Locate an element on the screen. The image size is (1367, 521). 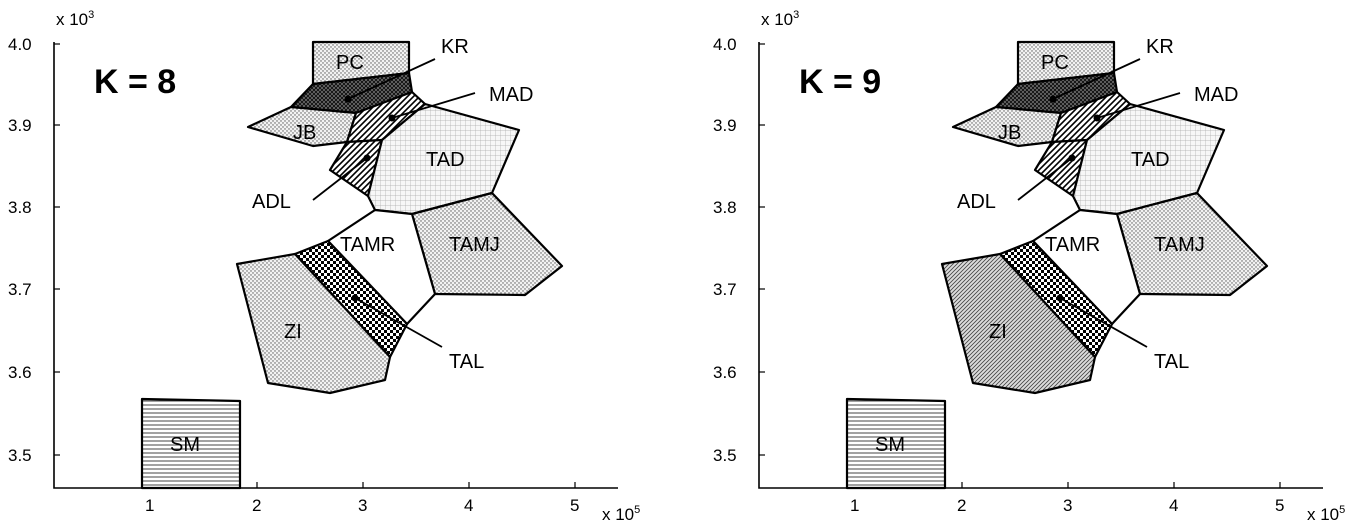
panel-title: K = 8 is located at coordinates (135, 82).